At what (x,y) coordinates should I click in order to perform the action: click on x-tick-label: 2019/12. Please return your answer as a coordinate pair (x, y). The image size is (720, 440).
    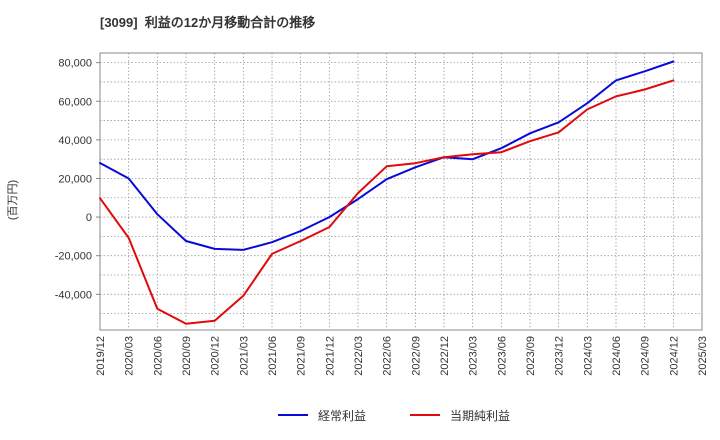
    Looking at the image, I should click on (101, 356).